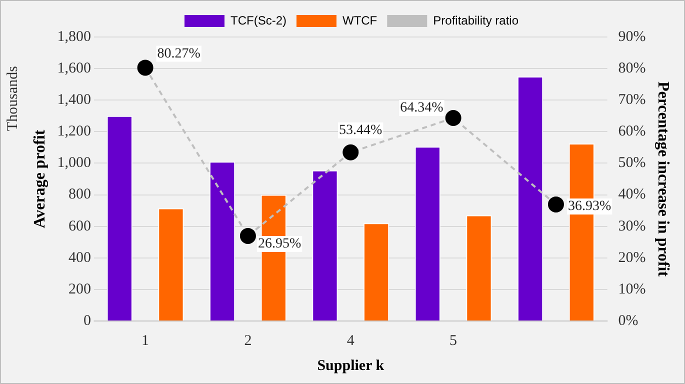  What do you see at coordinates (590, 206) in the screenshot?
I see `data-label: 36.93%` at bounding box center [590, 206].